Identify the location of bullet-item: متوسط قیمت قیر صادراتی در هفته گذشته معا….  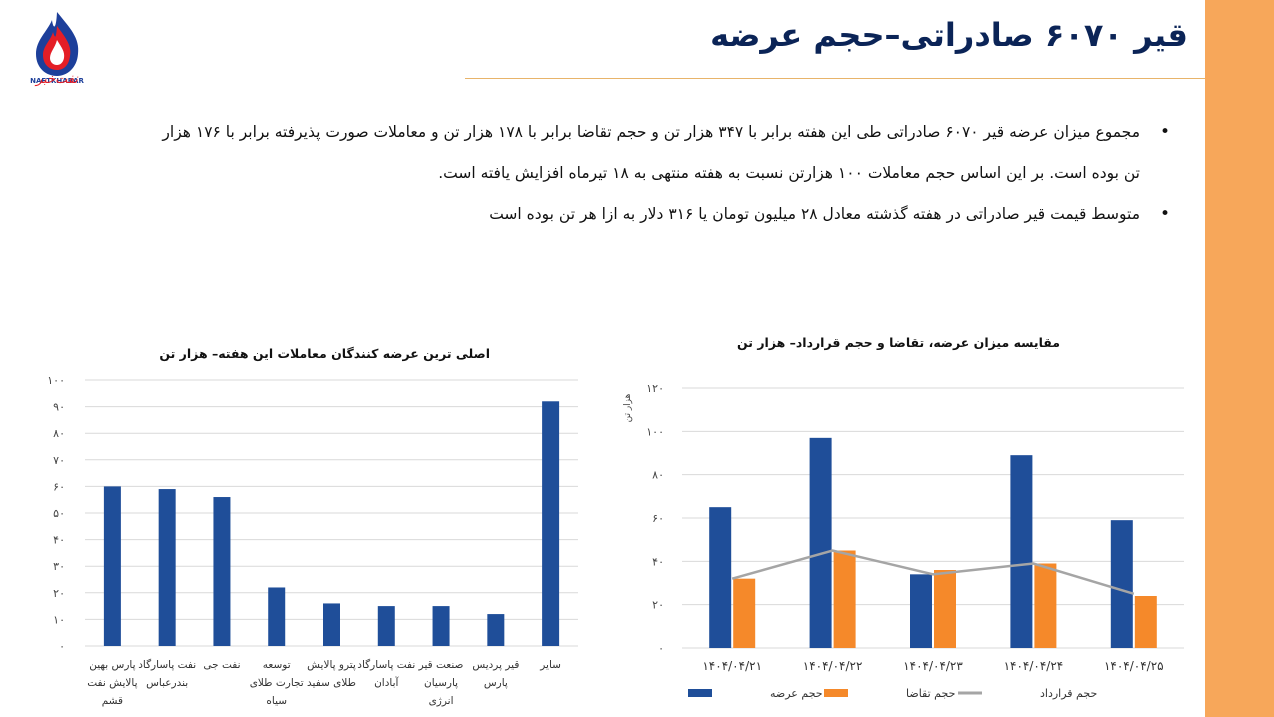
(660, 214).